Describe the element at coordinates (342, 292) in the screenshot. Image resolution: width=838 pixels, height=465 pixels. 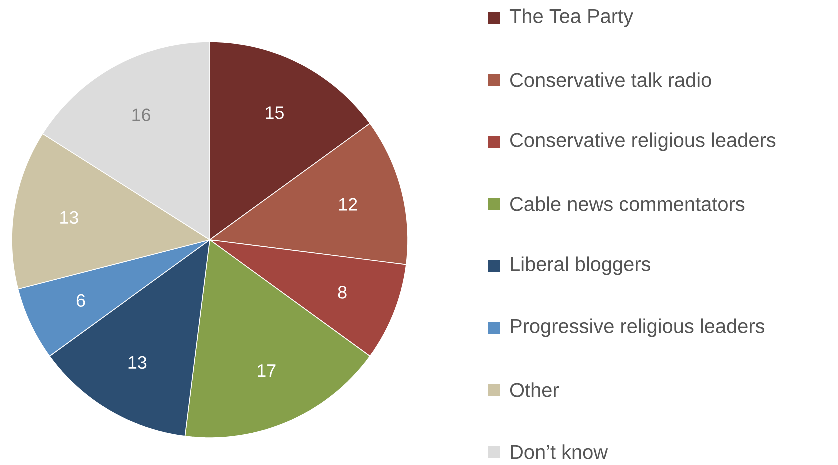
I see `data-label: 8` at that location.